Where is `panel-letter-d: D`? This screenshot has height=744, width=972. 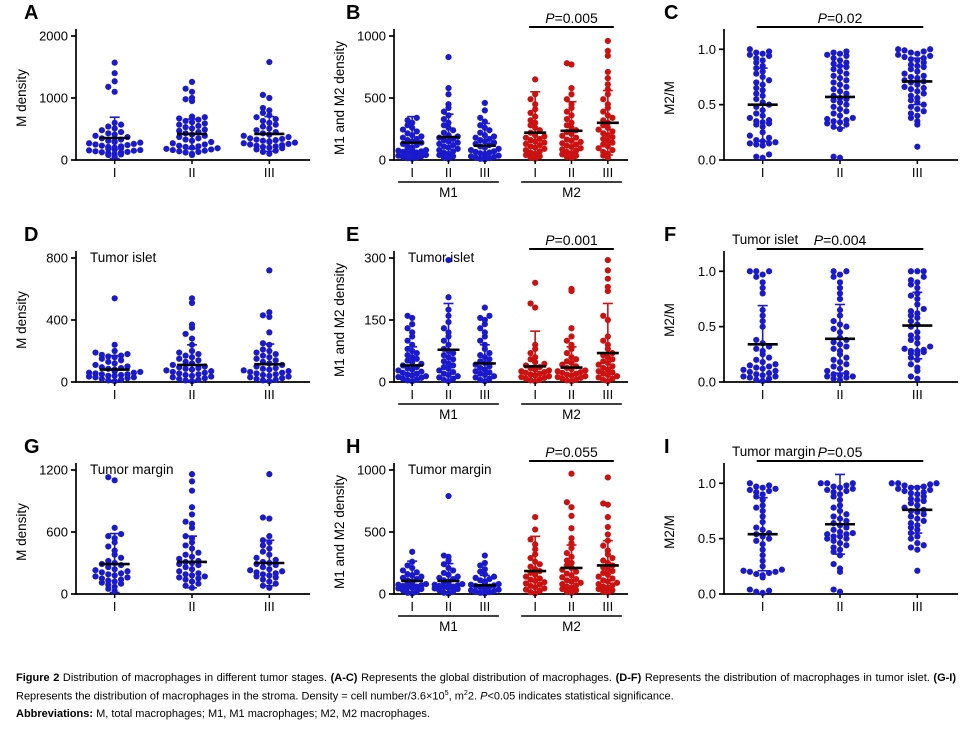 panel-letter-d: D is located at coordinates (31, 235).